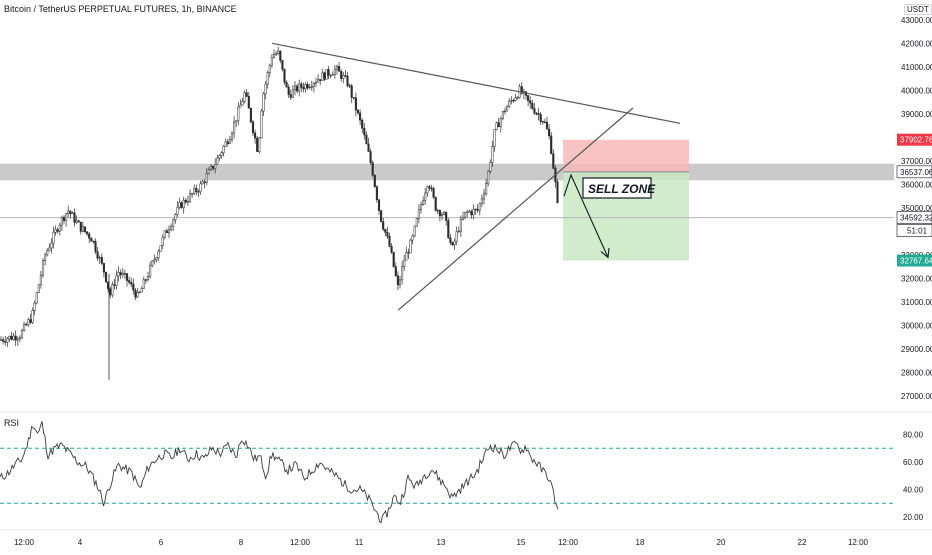 This screenshot has width=932, height=555. What do you see at coordinates (626, 155) in the screenshot?
I see `stop-loss-zone` at bounding box center [626, 155].